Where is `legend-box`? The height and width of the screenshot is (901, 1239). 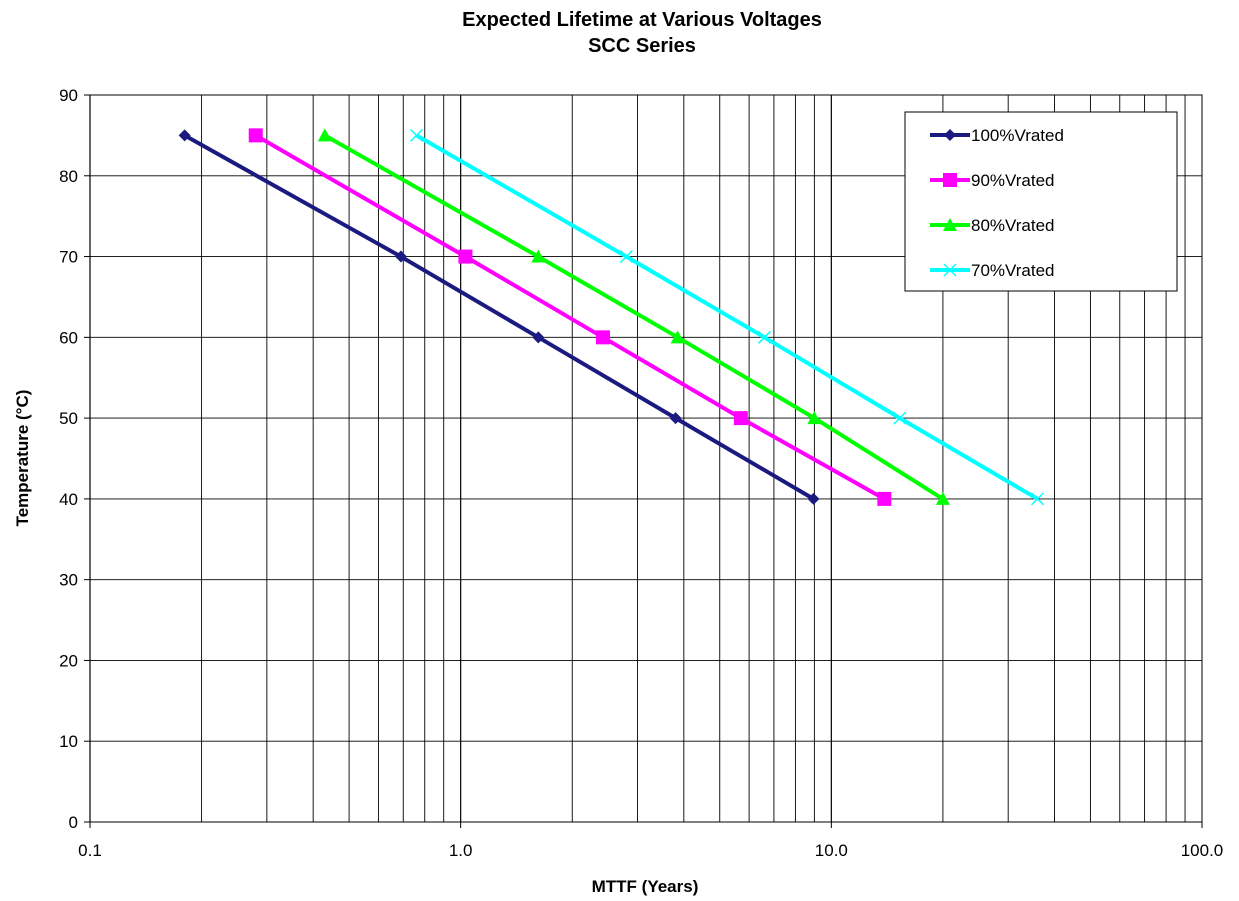
legend-box is located at coordinates (1041, 201).